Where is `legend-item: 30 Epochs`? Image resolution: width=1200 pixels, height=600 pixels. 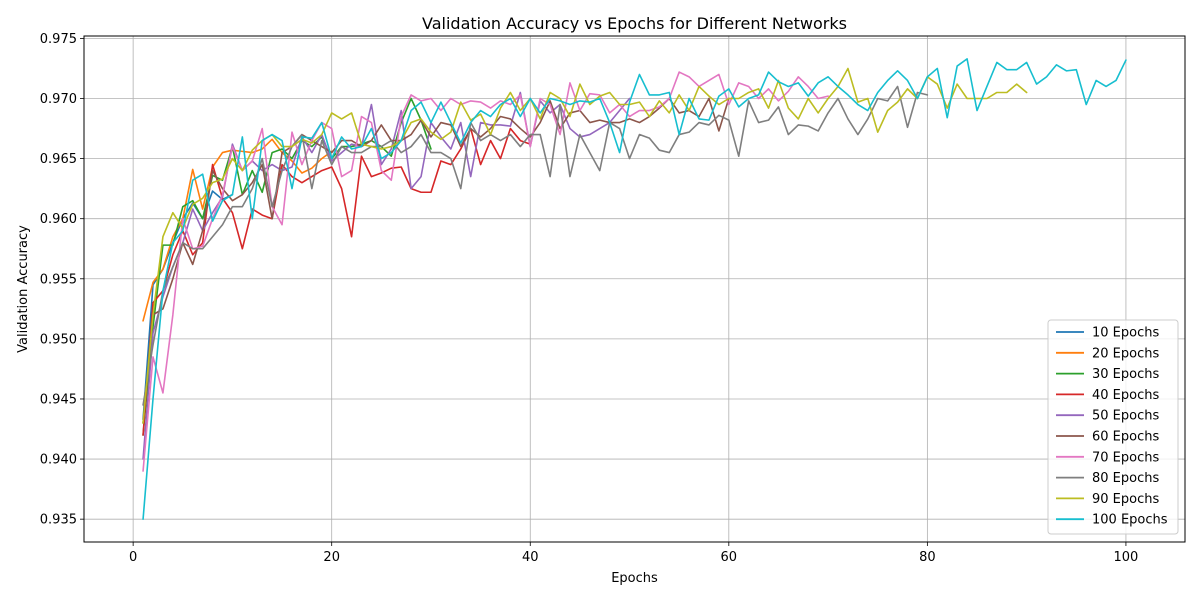 legend-item: 30 Epochs is located at coordinates (1107, 374).